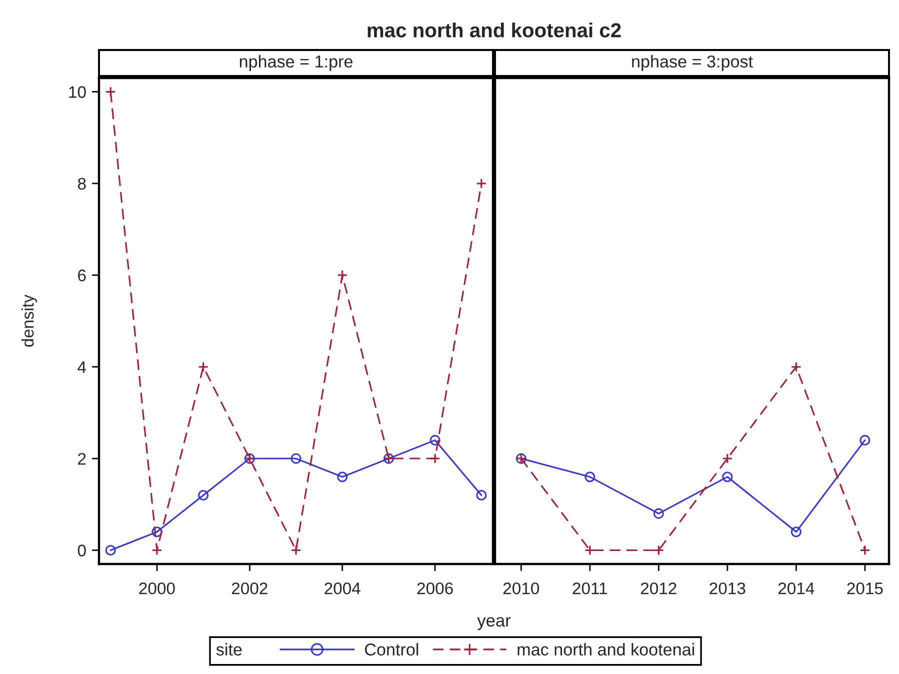  What do you see at coordinates (82, 458) in the screenshot?
I see `y-tick-label: 2` at bounding box center [82, 458].